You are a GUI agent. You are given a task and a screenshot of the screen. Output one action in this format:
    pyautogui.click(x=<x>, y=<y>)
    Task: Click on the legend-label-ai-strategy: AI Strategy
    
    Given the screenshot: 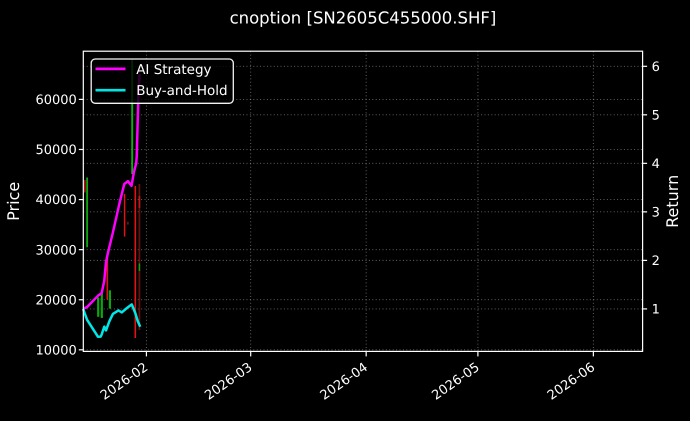 What is the action you would take?
    pyautogui.click(x=173, y=70)
    